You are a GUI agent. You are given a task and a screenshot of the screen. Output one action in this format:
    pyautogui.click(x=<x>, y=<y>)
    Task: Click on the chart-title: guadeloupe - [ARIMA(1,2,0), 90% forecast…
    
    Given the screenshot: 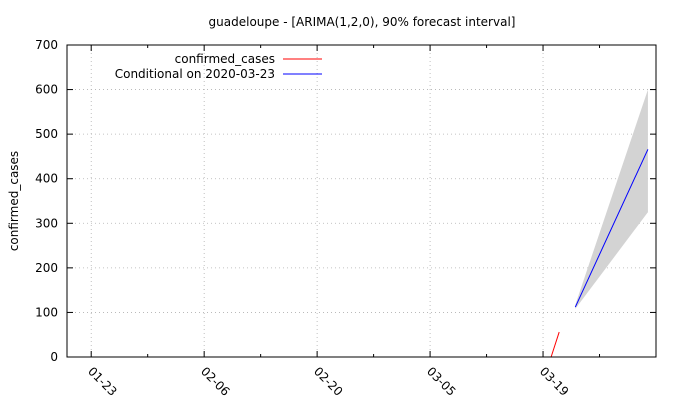 What is the action you would take?
    pyautogui.click(x=362, y=22)
    